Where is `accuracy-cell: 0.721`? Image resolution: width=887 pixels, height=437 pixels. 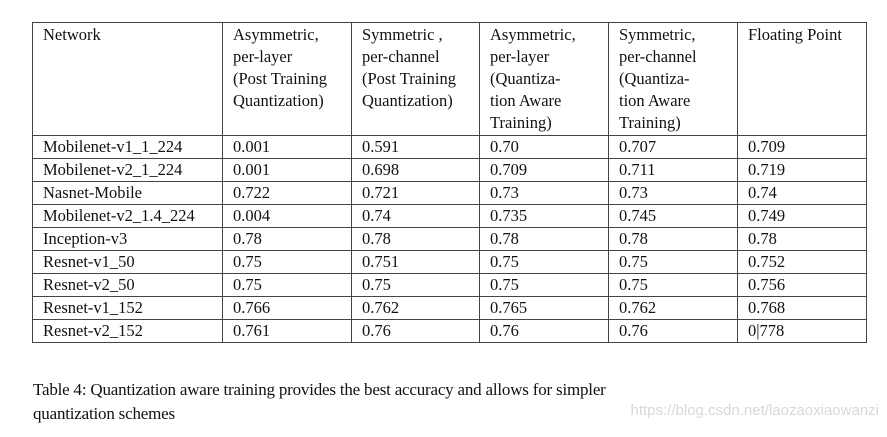
accuracy-cell: 0.721 is located at coordinates (415, 193).